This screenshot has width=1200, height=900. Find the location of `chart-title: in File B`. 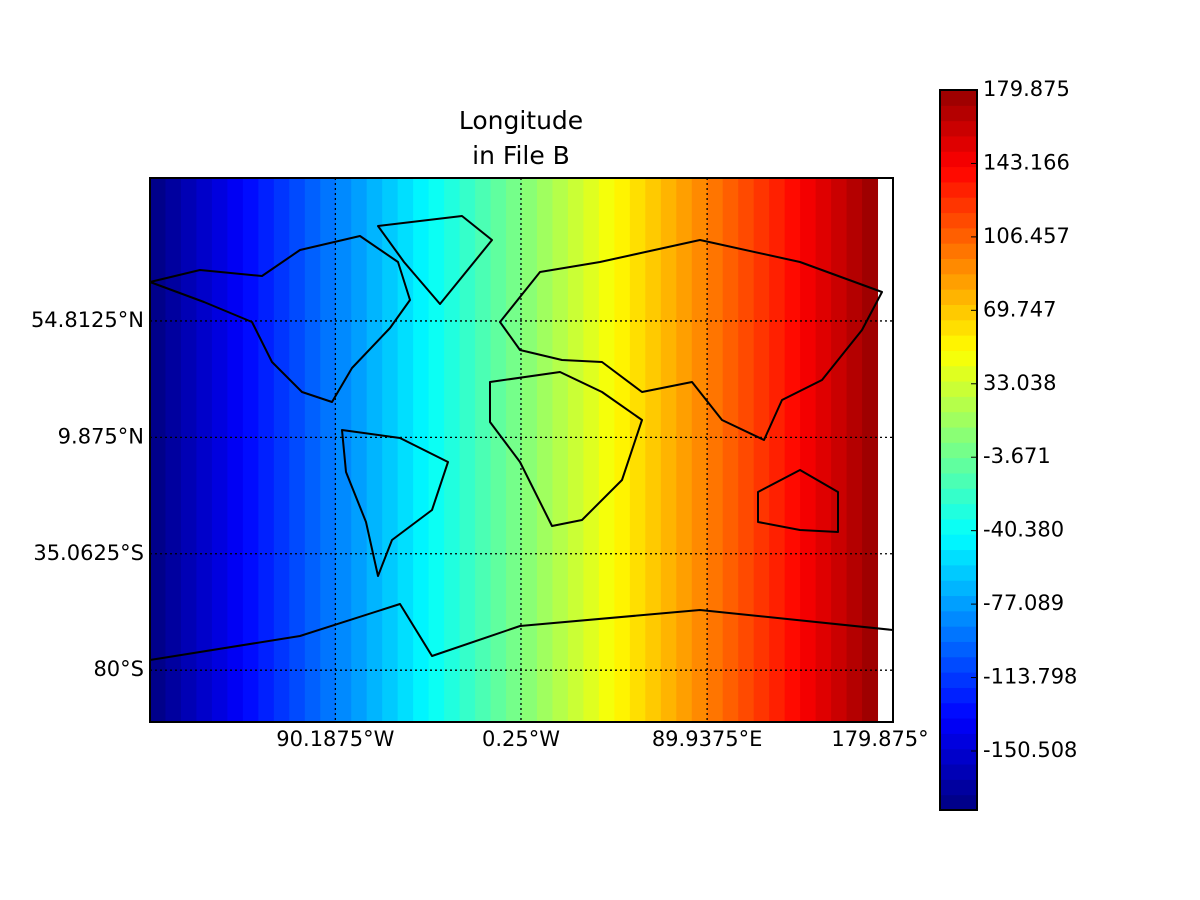

chart-title: in File B is located at coordinates (521, 155).